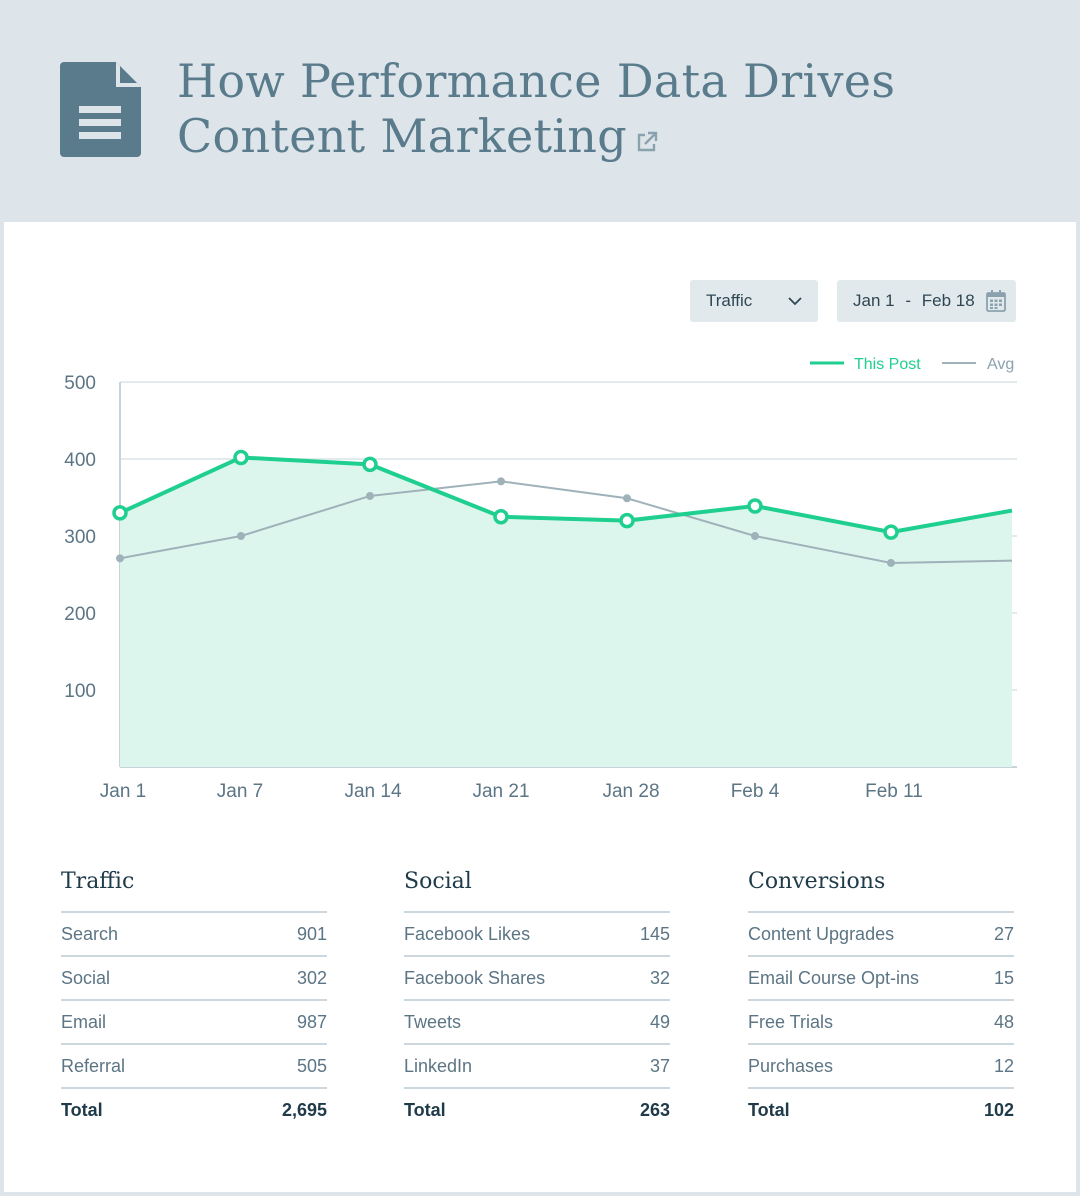 The image size is (1080, 1196). What do you see at coordinates (98, 881) in the screenshot?
I see `table-title: Traffic` at bounding box center [98, 881].